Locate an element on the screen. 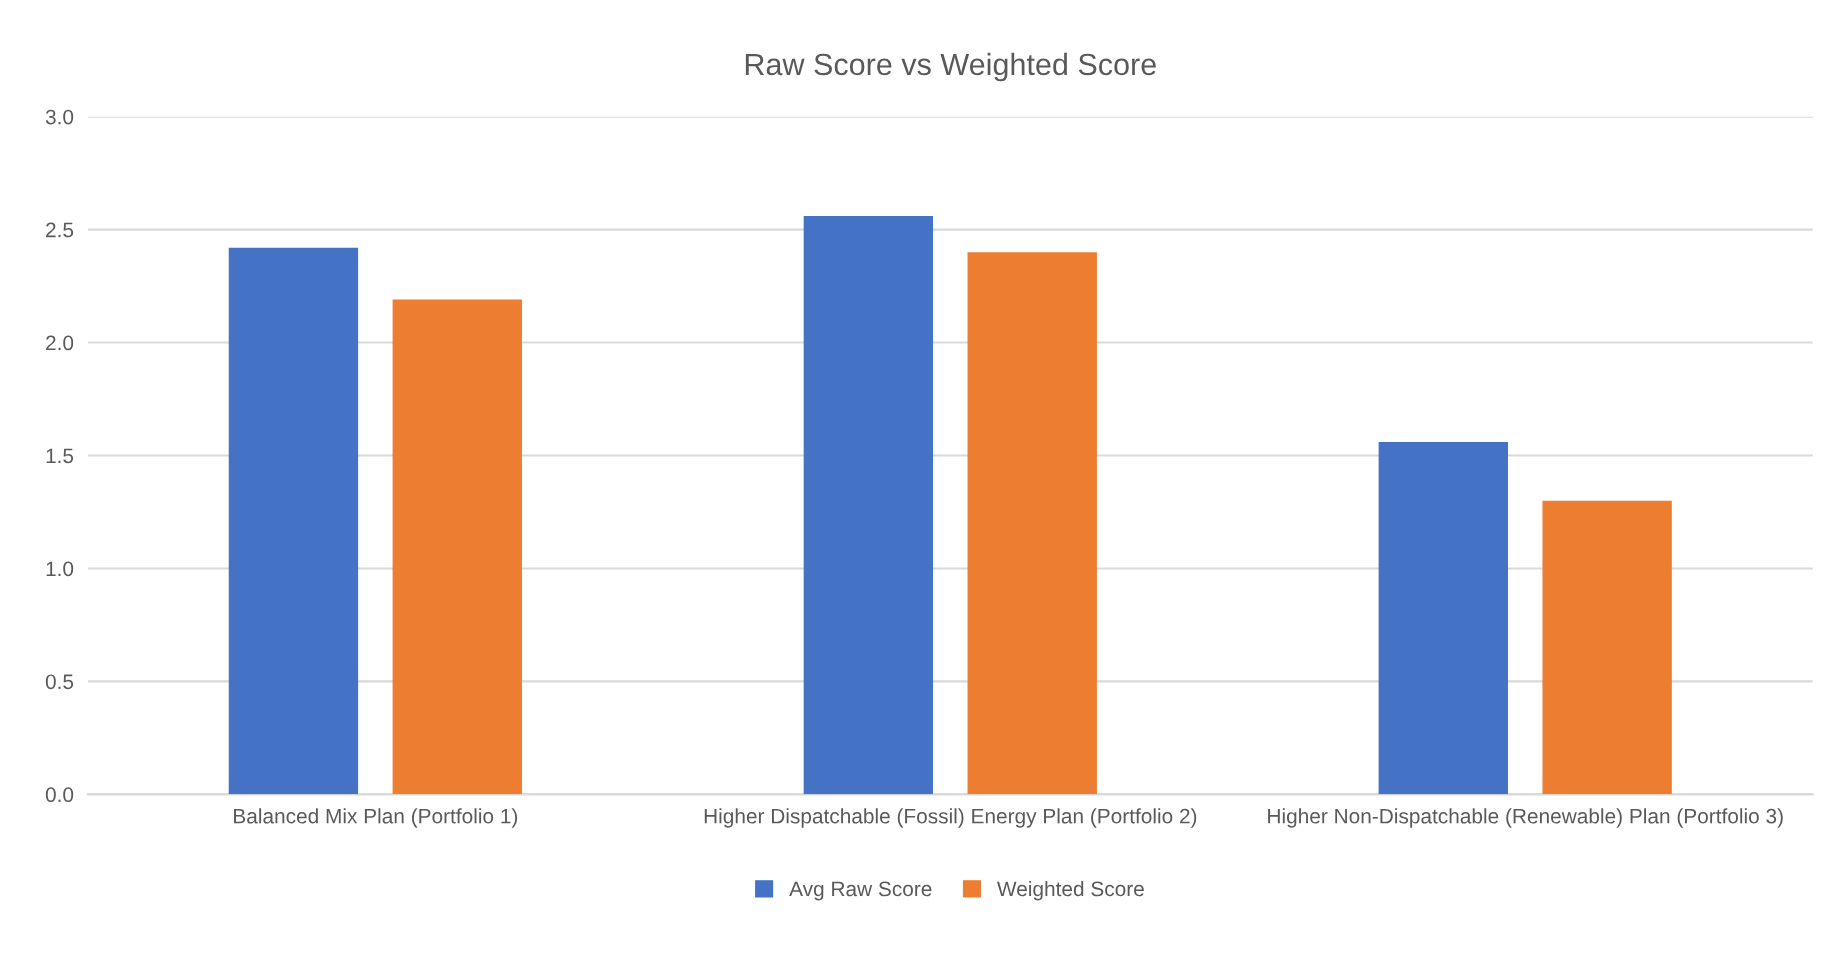  legend-label: Weighted Score is located at coordinates (1070, 890).